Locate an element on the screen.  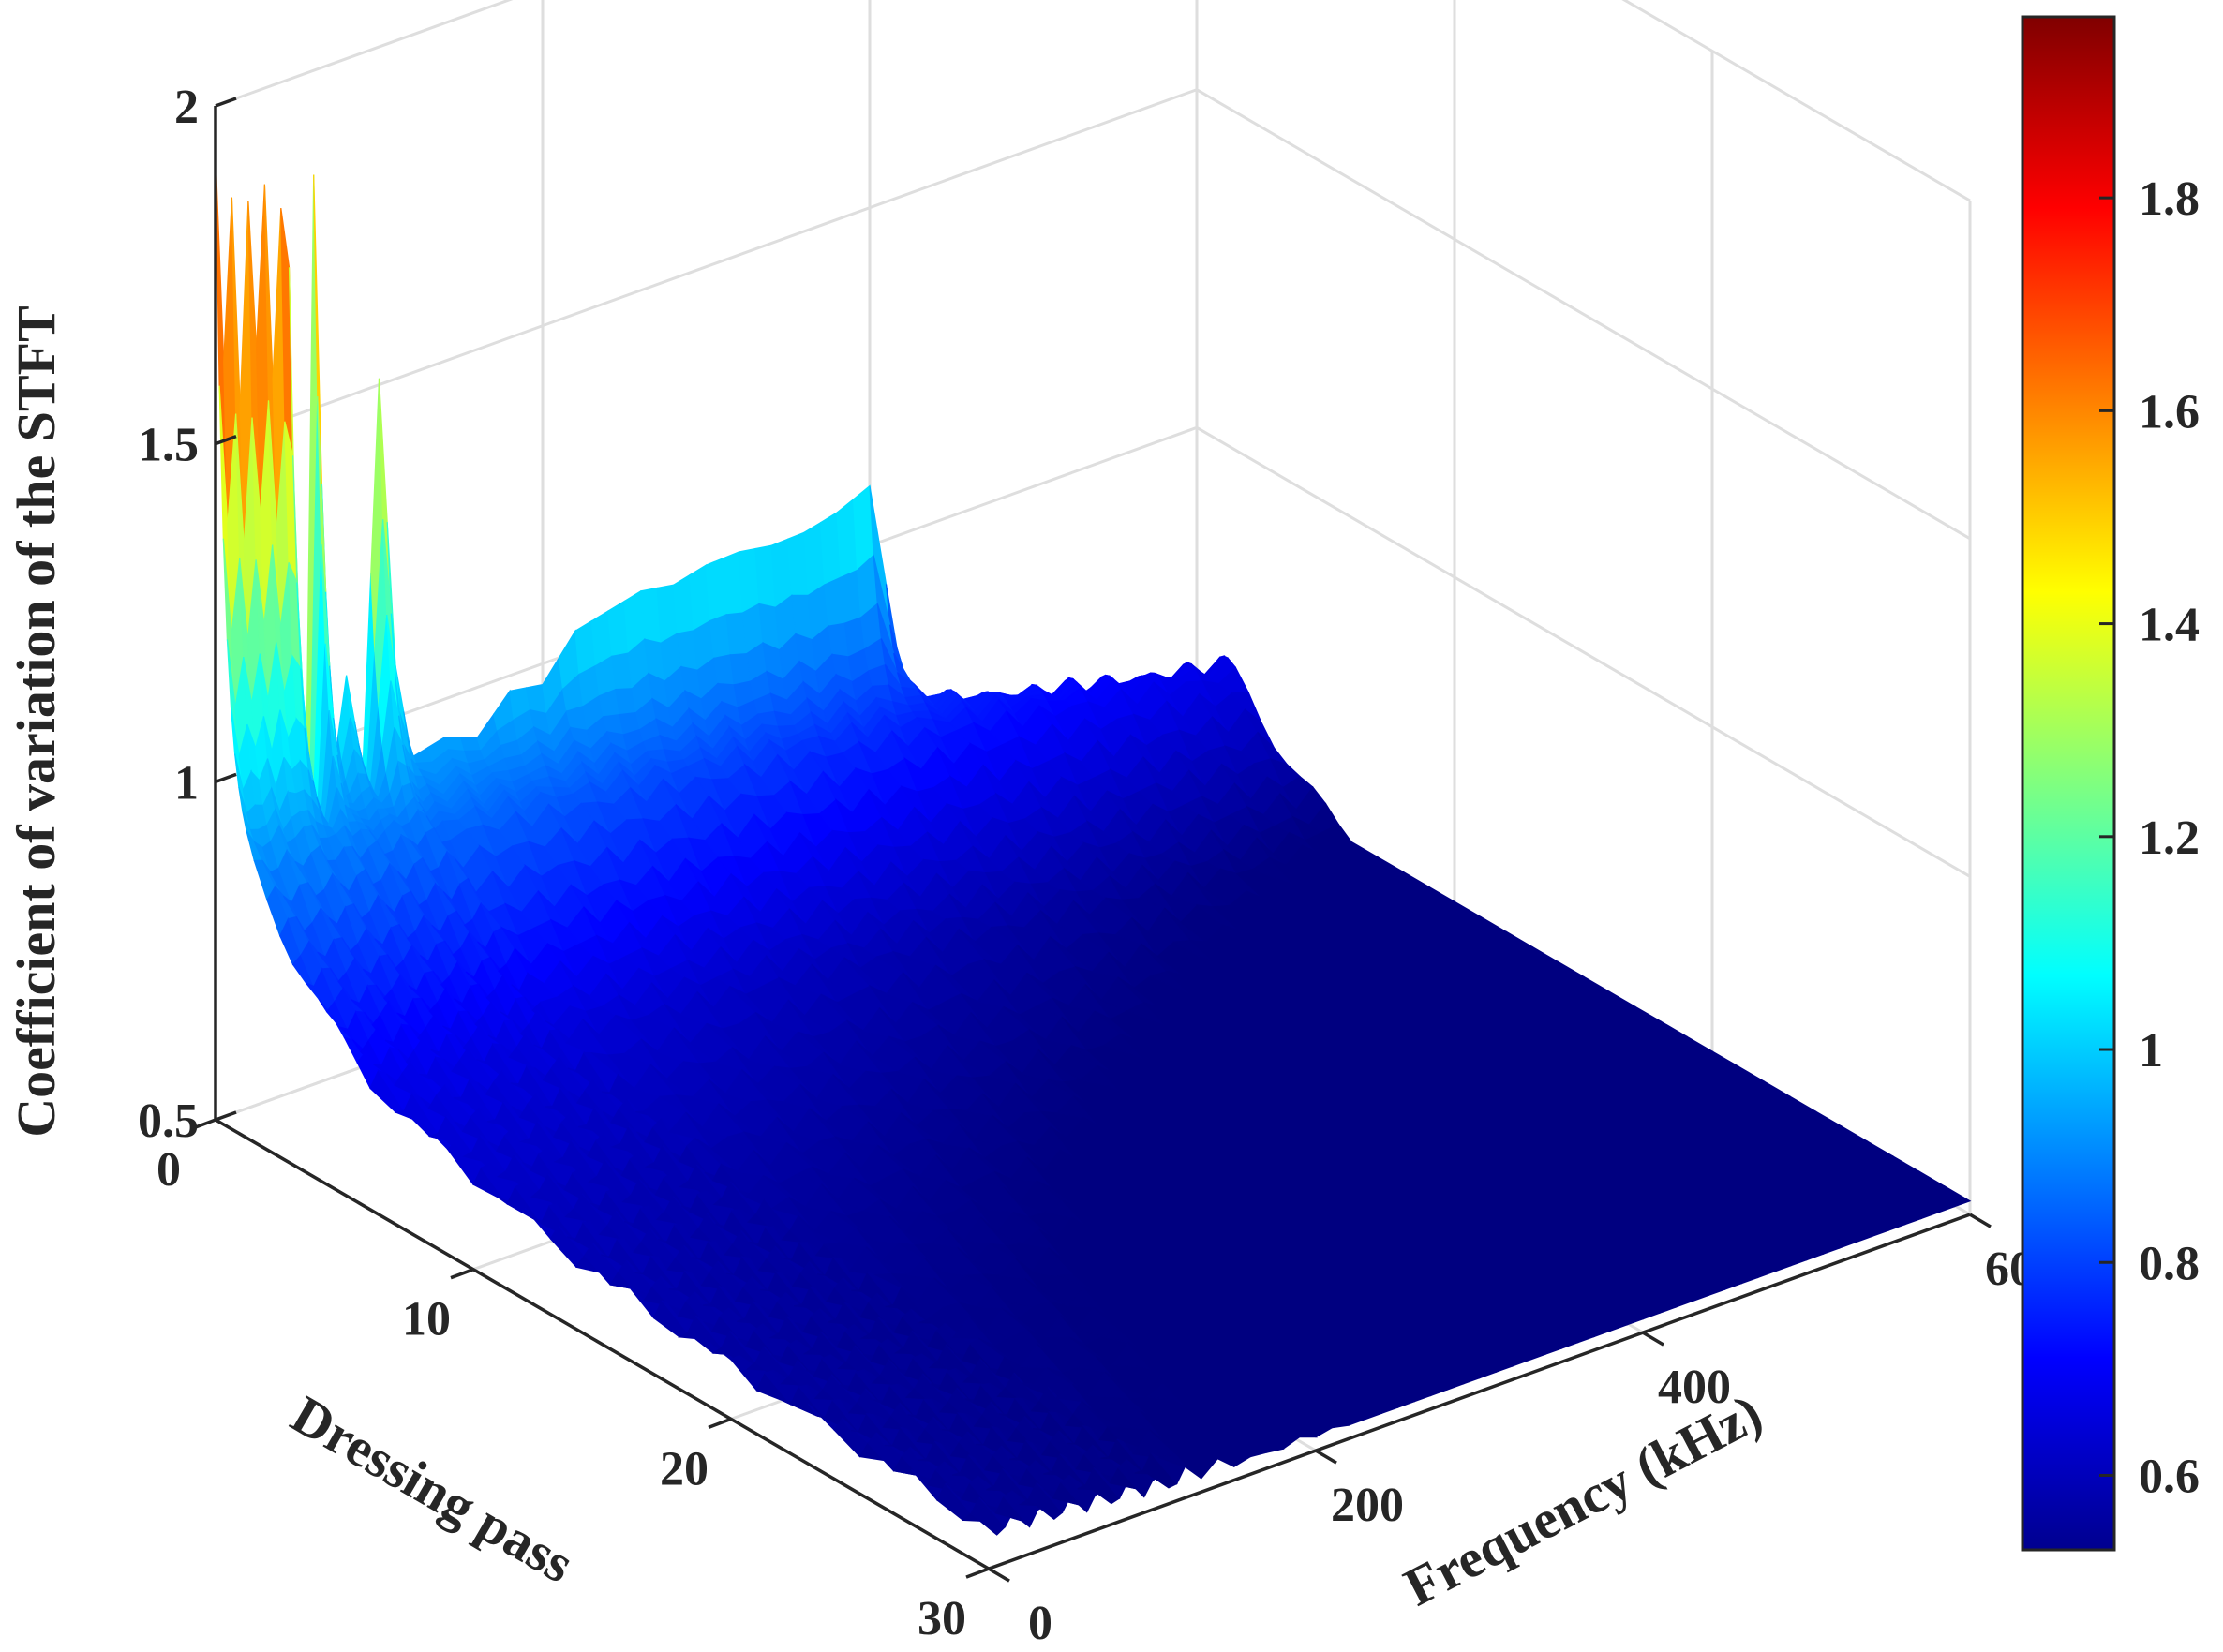
frequency-axis-label: Frequency (kHz) is located at coordinates (1583, 1499).